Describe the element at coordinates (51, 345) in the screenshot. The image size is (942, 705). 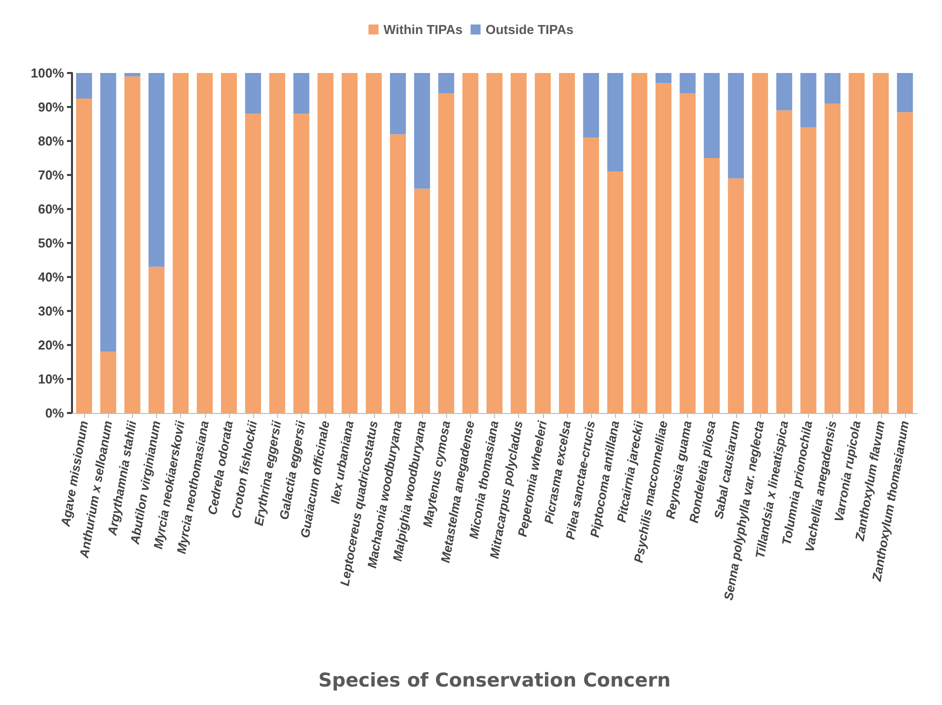
I see `y-tick-label: 20%` at that location.